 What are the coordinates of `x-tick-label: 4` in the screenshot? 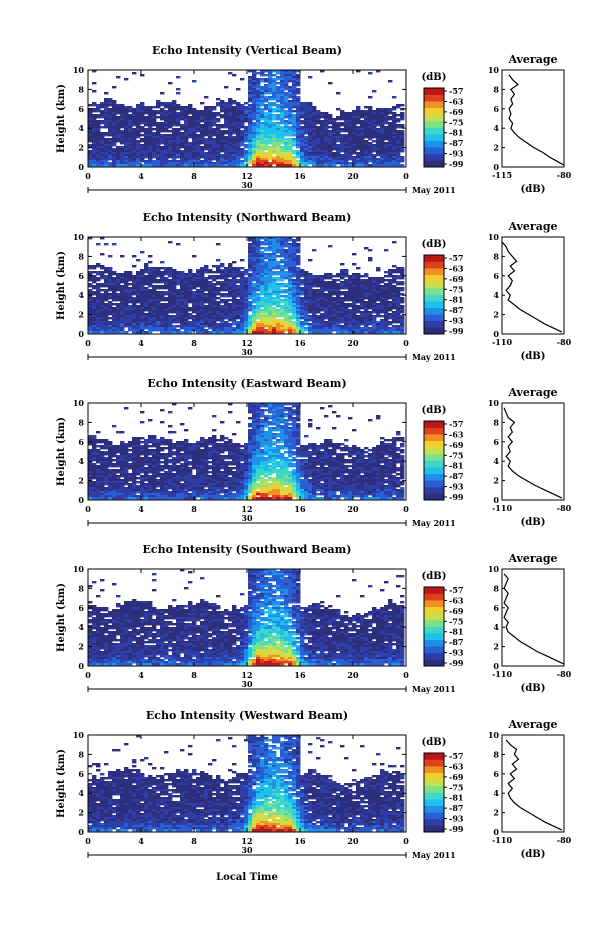 It's located at (141, 176).